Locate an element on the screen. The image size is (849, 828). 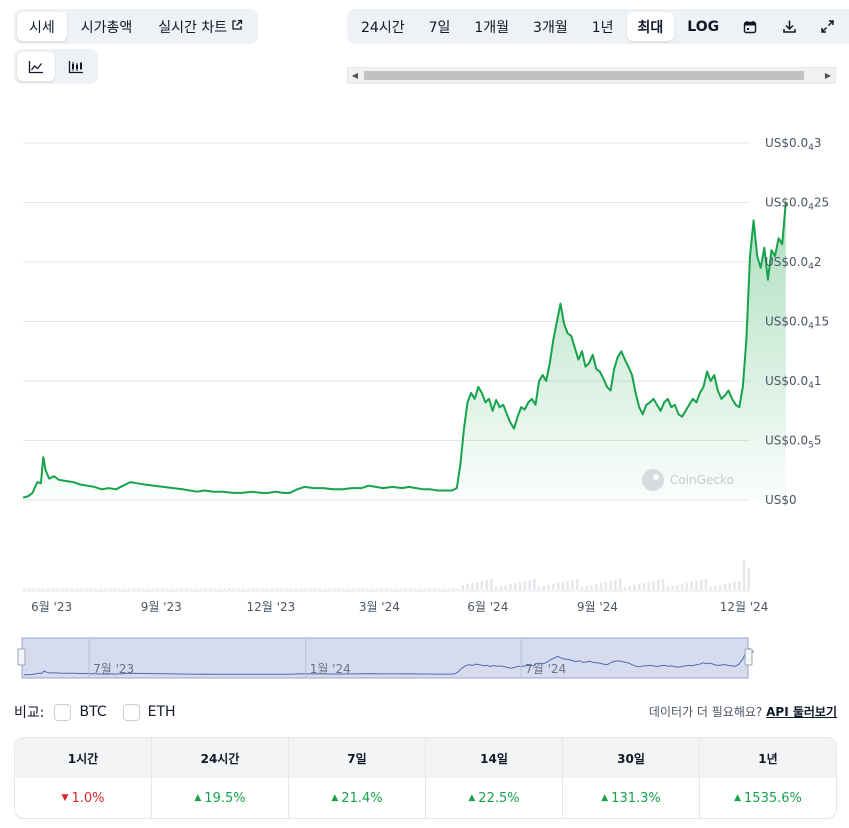
view-tabs: 시세 시가총액 실시간 차트 is located at coordinates (136, 26).